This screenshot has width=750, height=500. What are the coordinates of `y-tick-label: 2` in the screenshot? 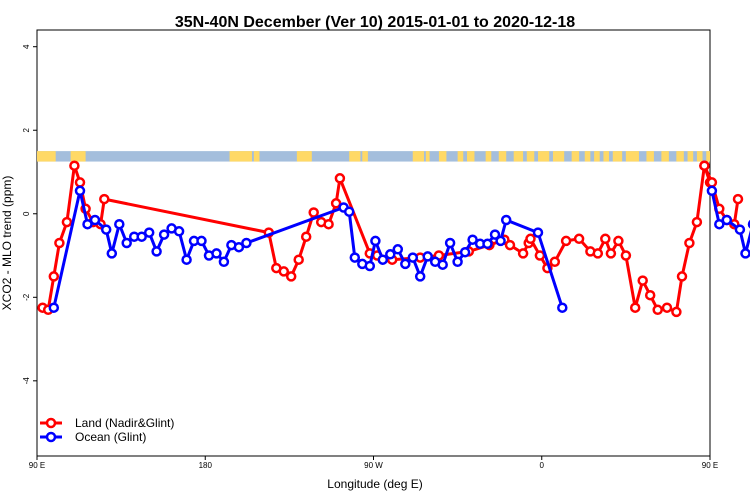 It's located at (26, 129).